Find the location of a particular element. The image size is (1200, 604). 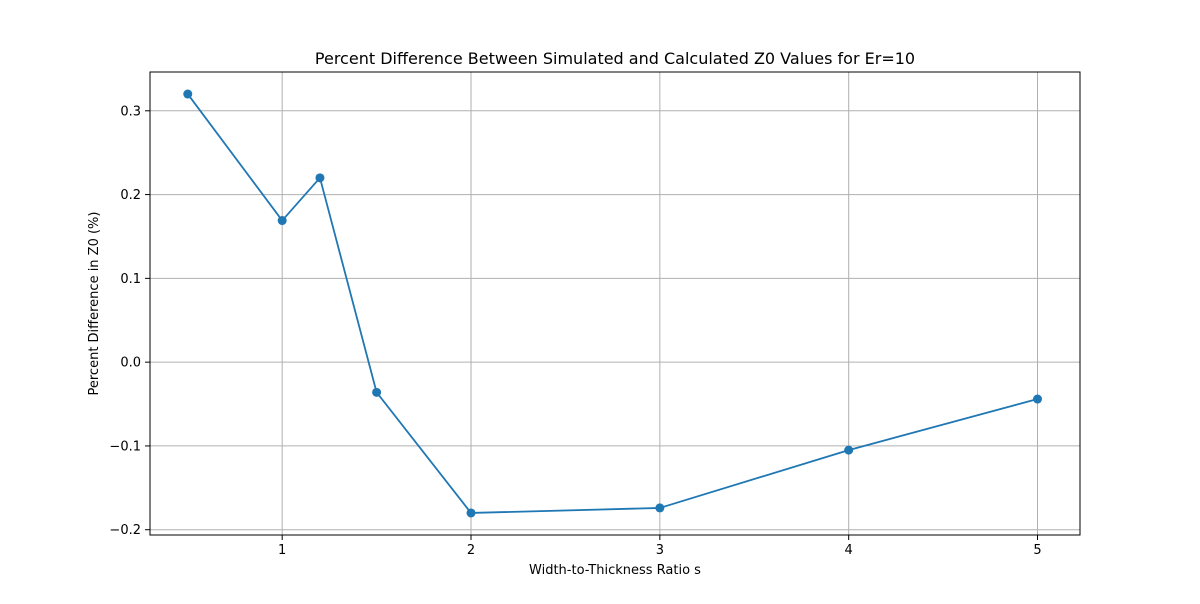

x-tick-label: 2 is located at coordinates (471, 550).